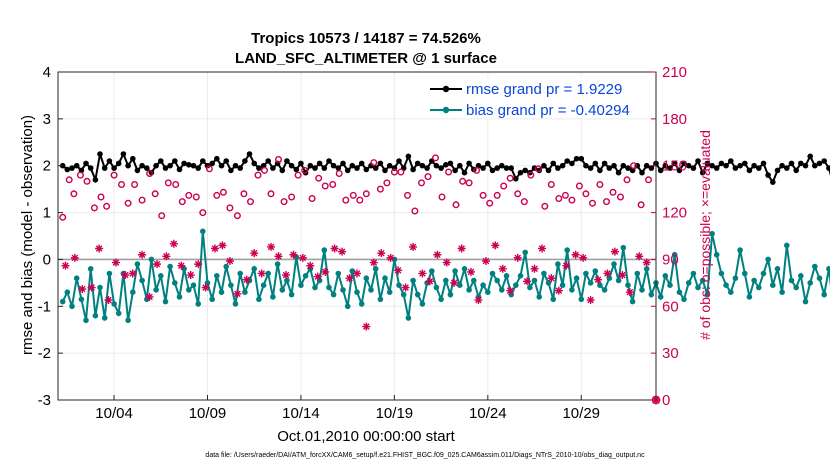 The height and width of the screenshot is (470, 830). I want to click on y-right-tick-label: 0, so click(666, 400).